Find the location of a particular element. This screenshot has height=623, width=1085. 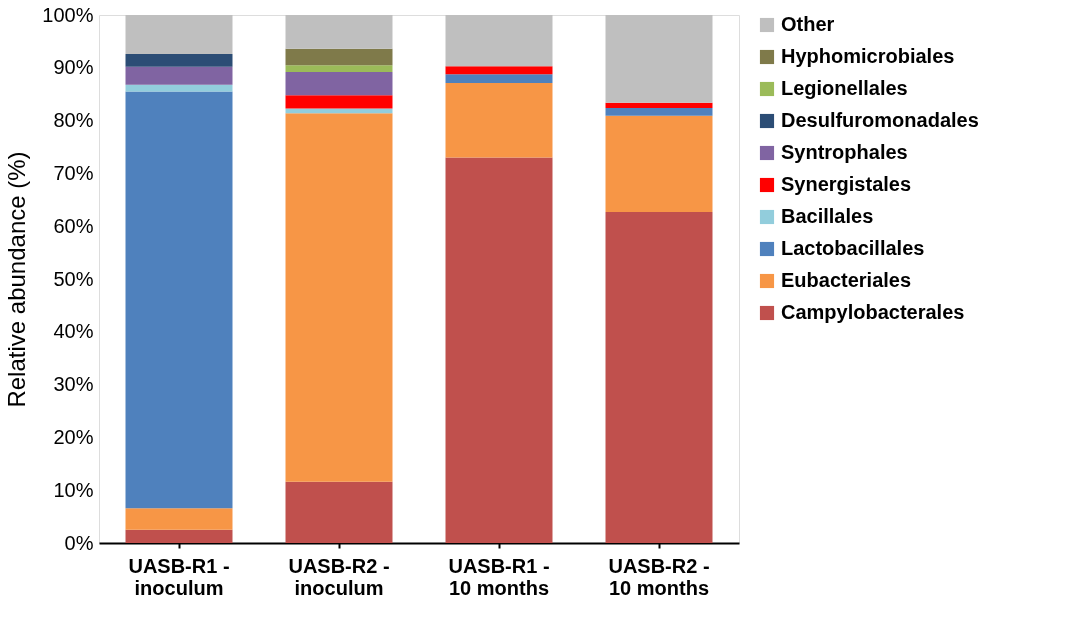

legend-label: Legionellales is located at coordinates (844, 88).